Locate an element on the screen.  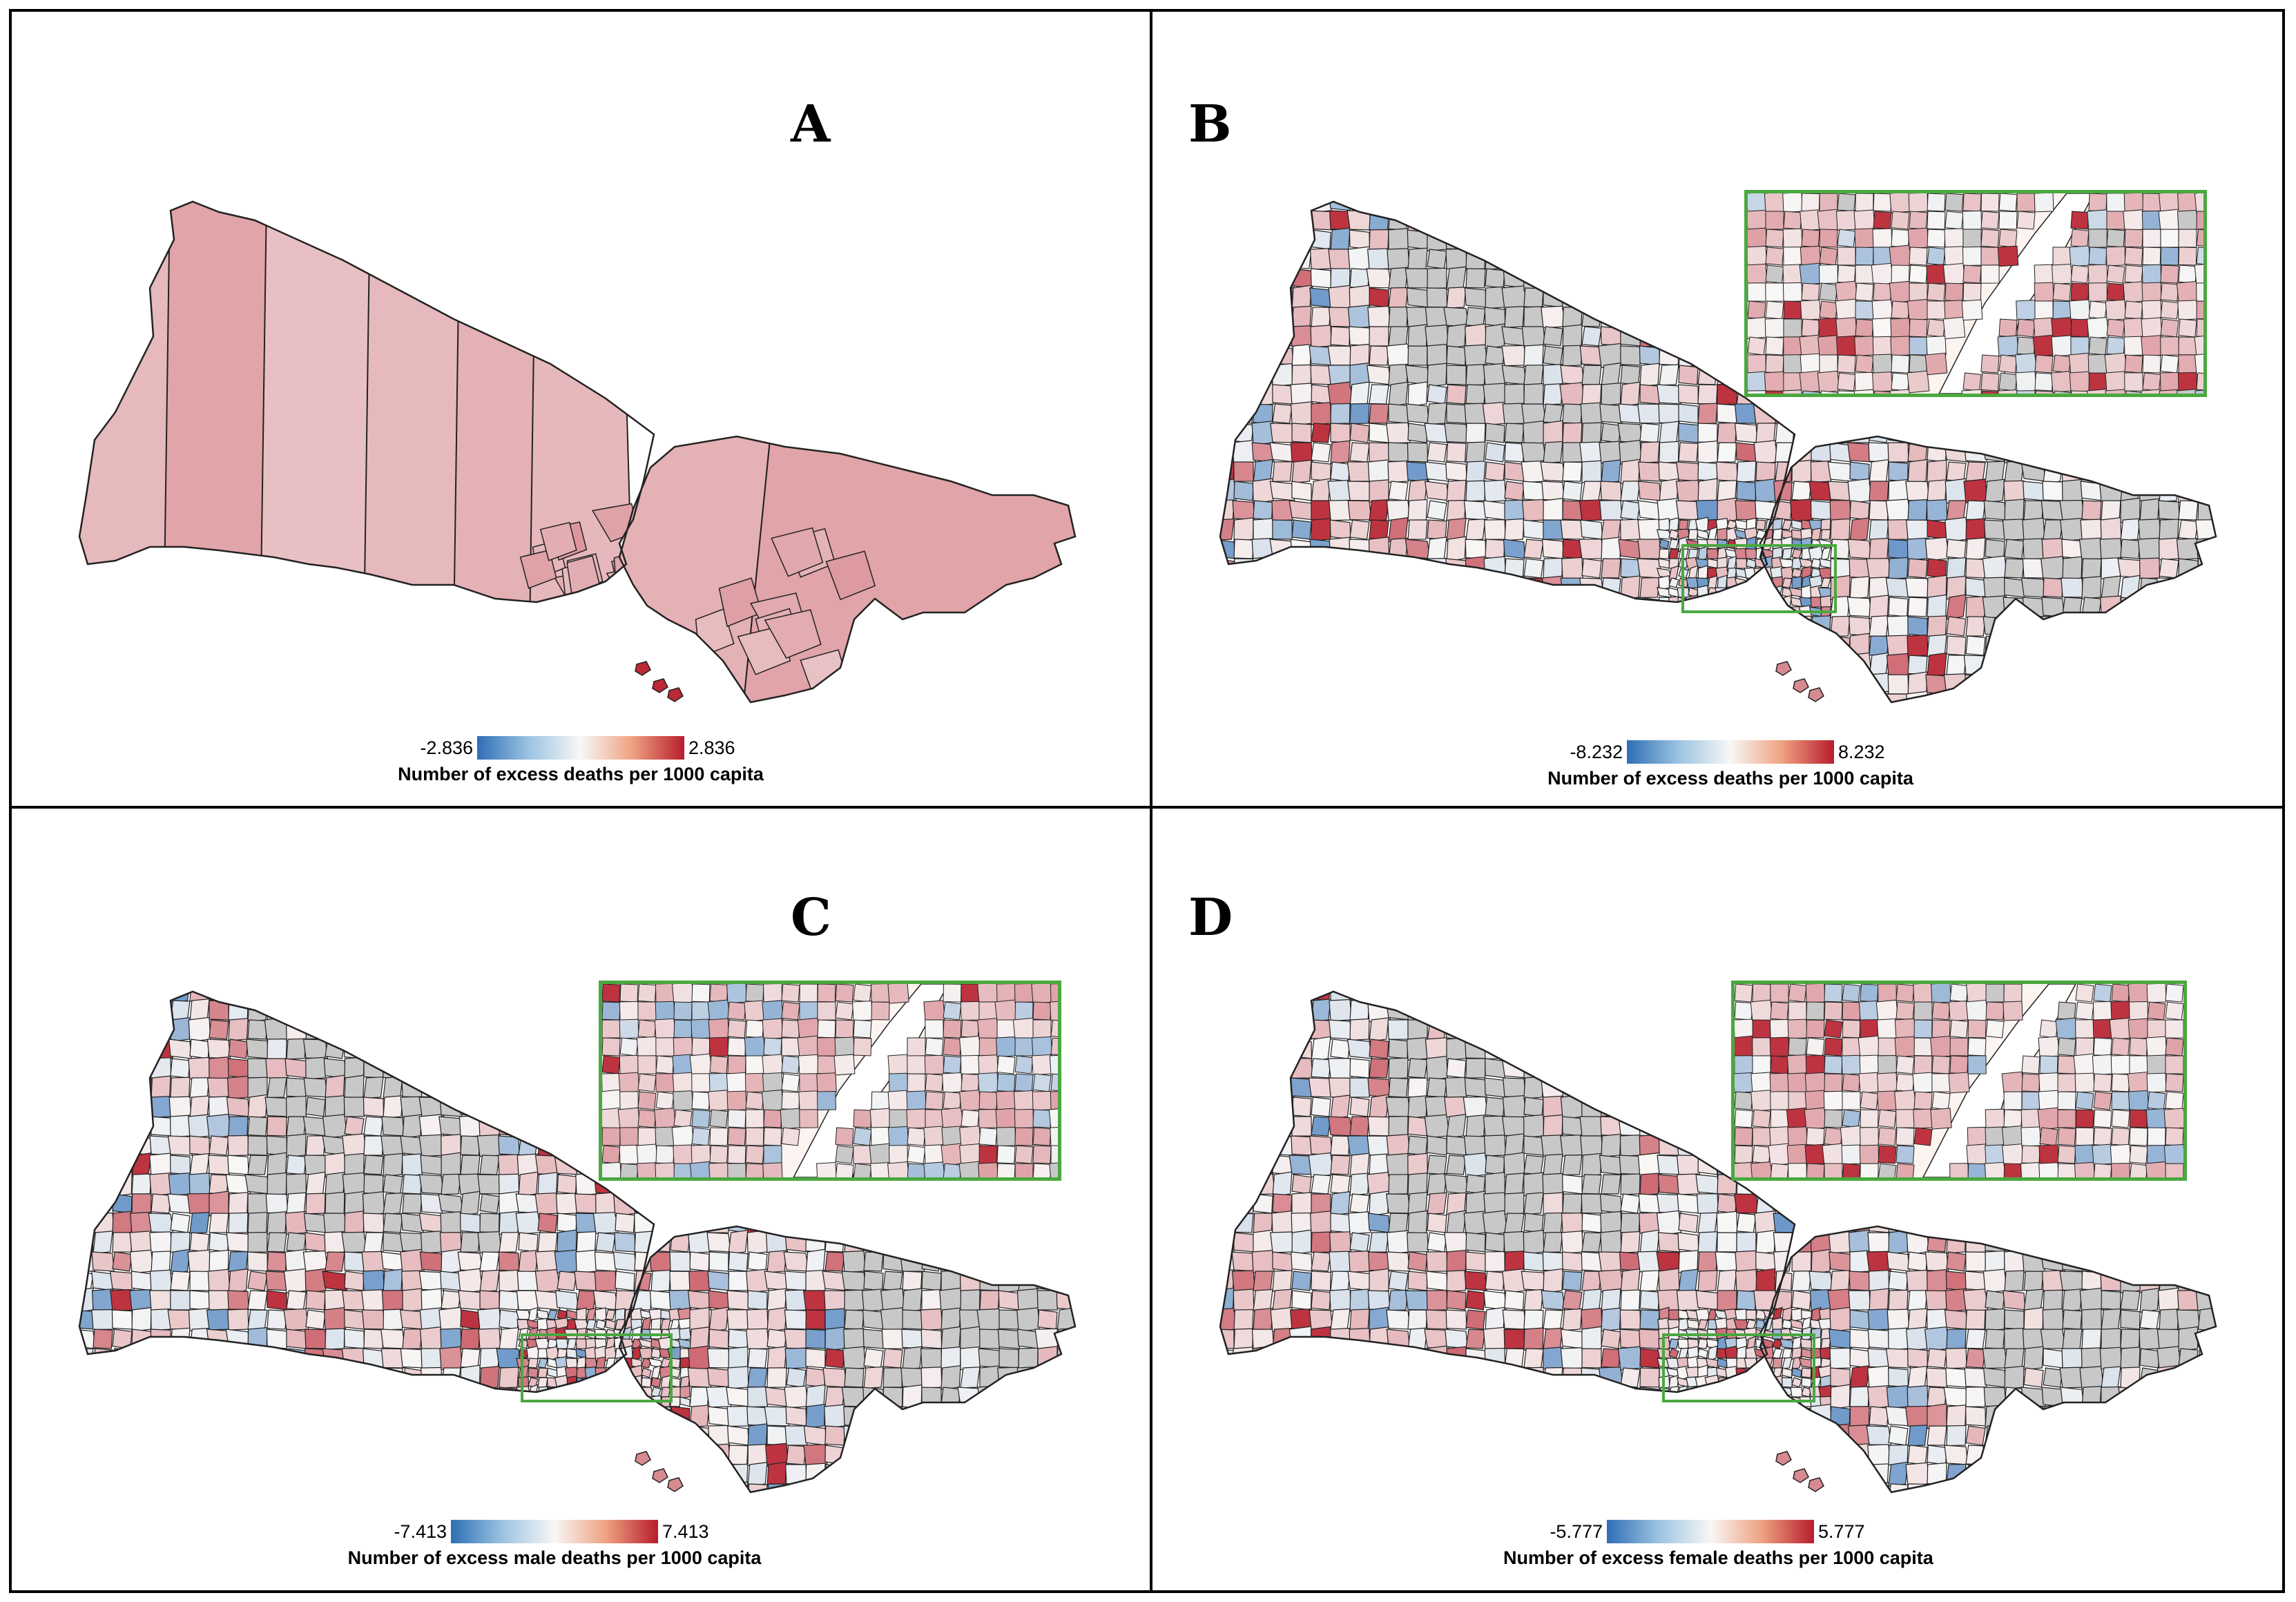
color-scale-bar is located at coordinates (554, 1532).